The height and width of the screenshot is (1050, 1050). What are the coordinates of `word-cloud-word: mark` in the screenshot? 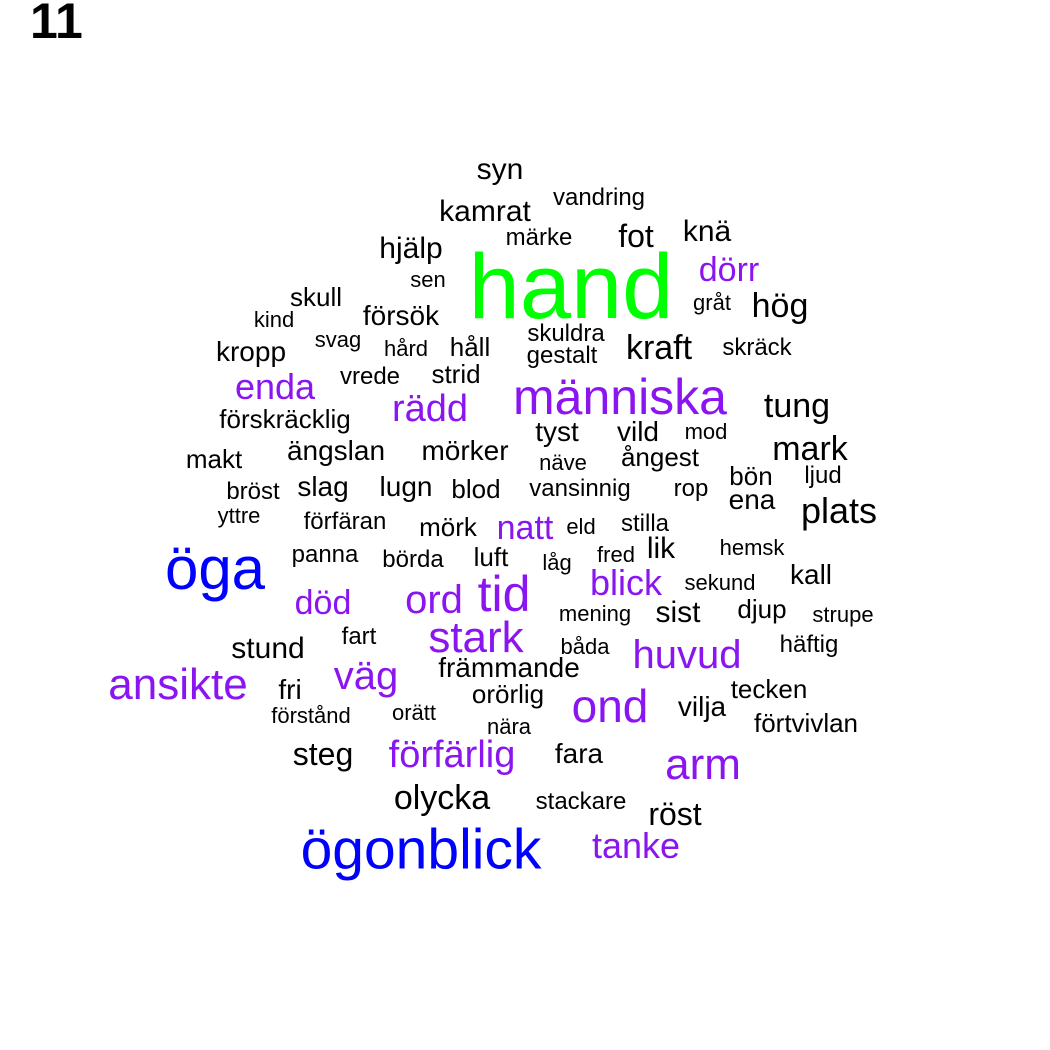 It's located at (810, 449).